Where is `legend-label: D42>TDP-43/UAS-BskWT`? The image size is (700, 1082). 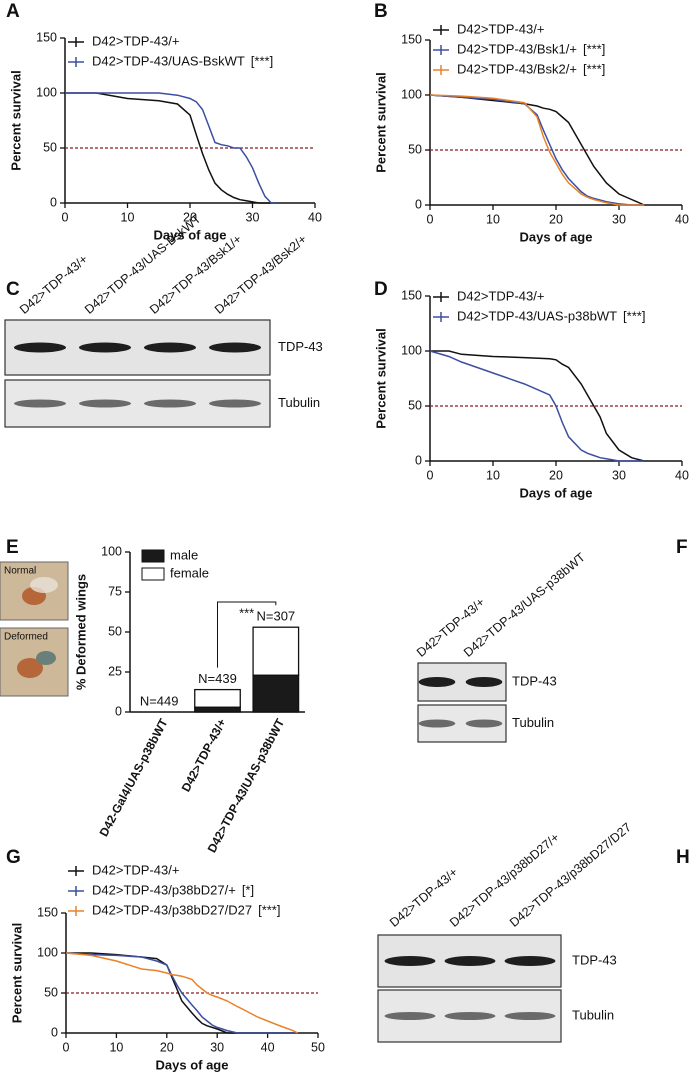 legend-label: D42>TDP-43/UAS-BskWT is located at coordinates (168, 60).